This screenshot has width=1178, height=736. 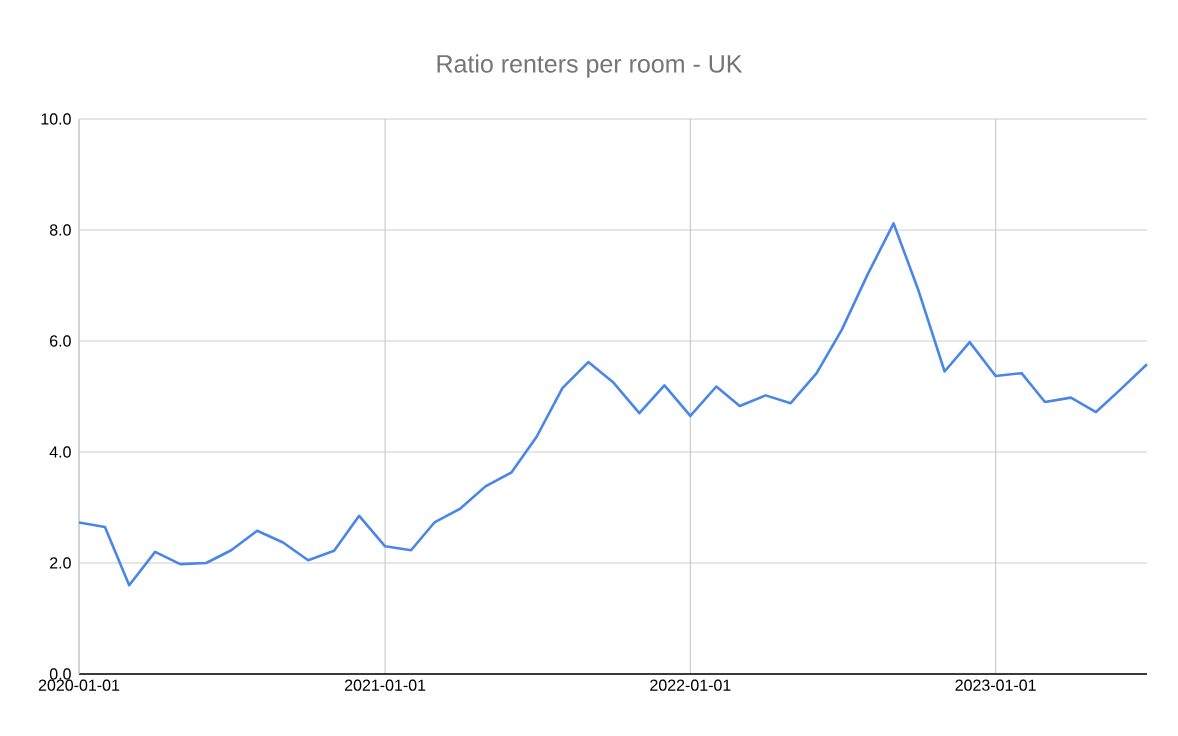 What do you see at coordinates (995, 685) in the screenshot?
I see `x-tick-label: 2023-01-01` at bounding box center [995, 685].